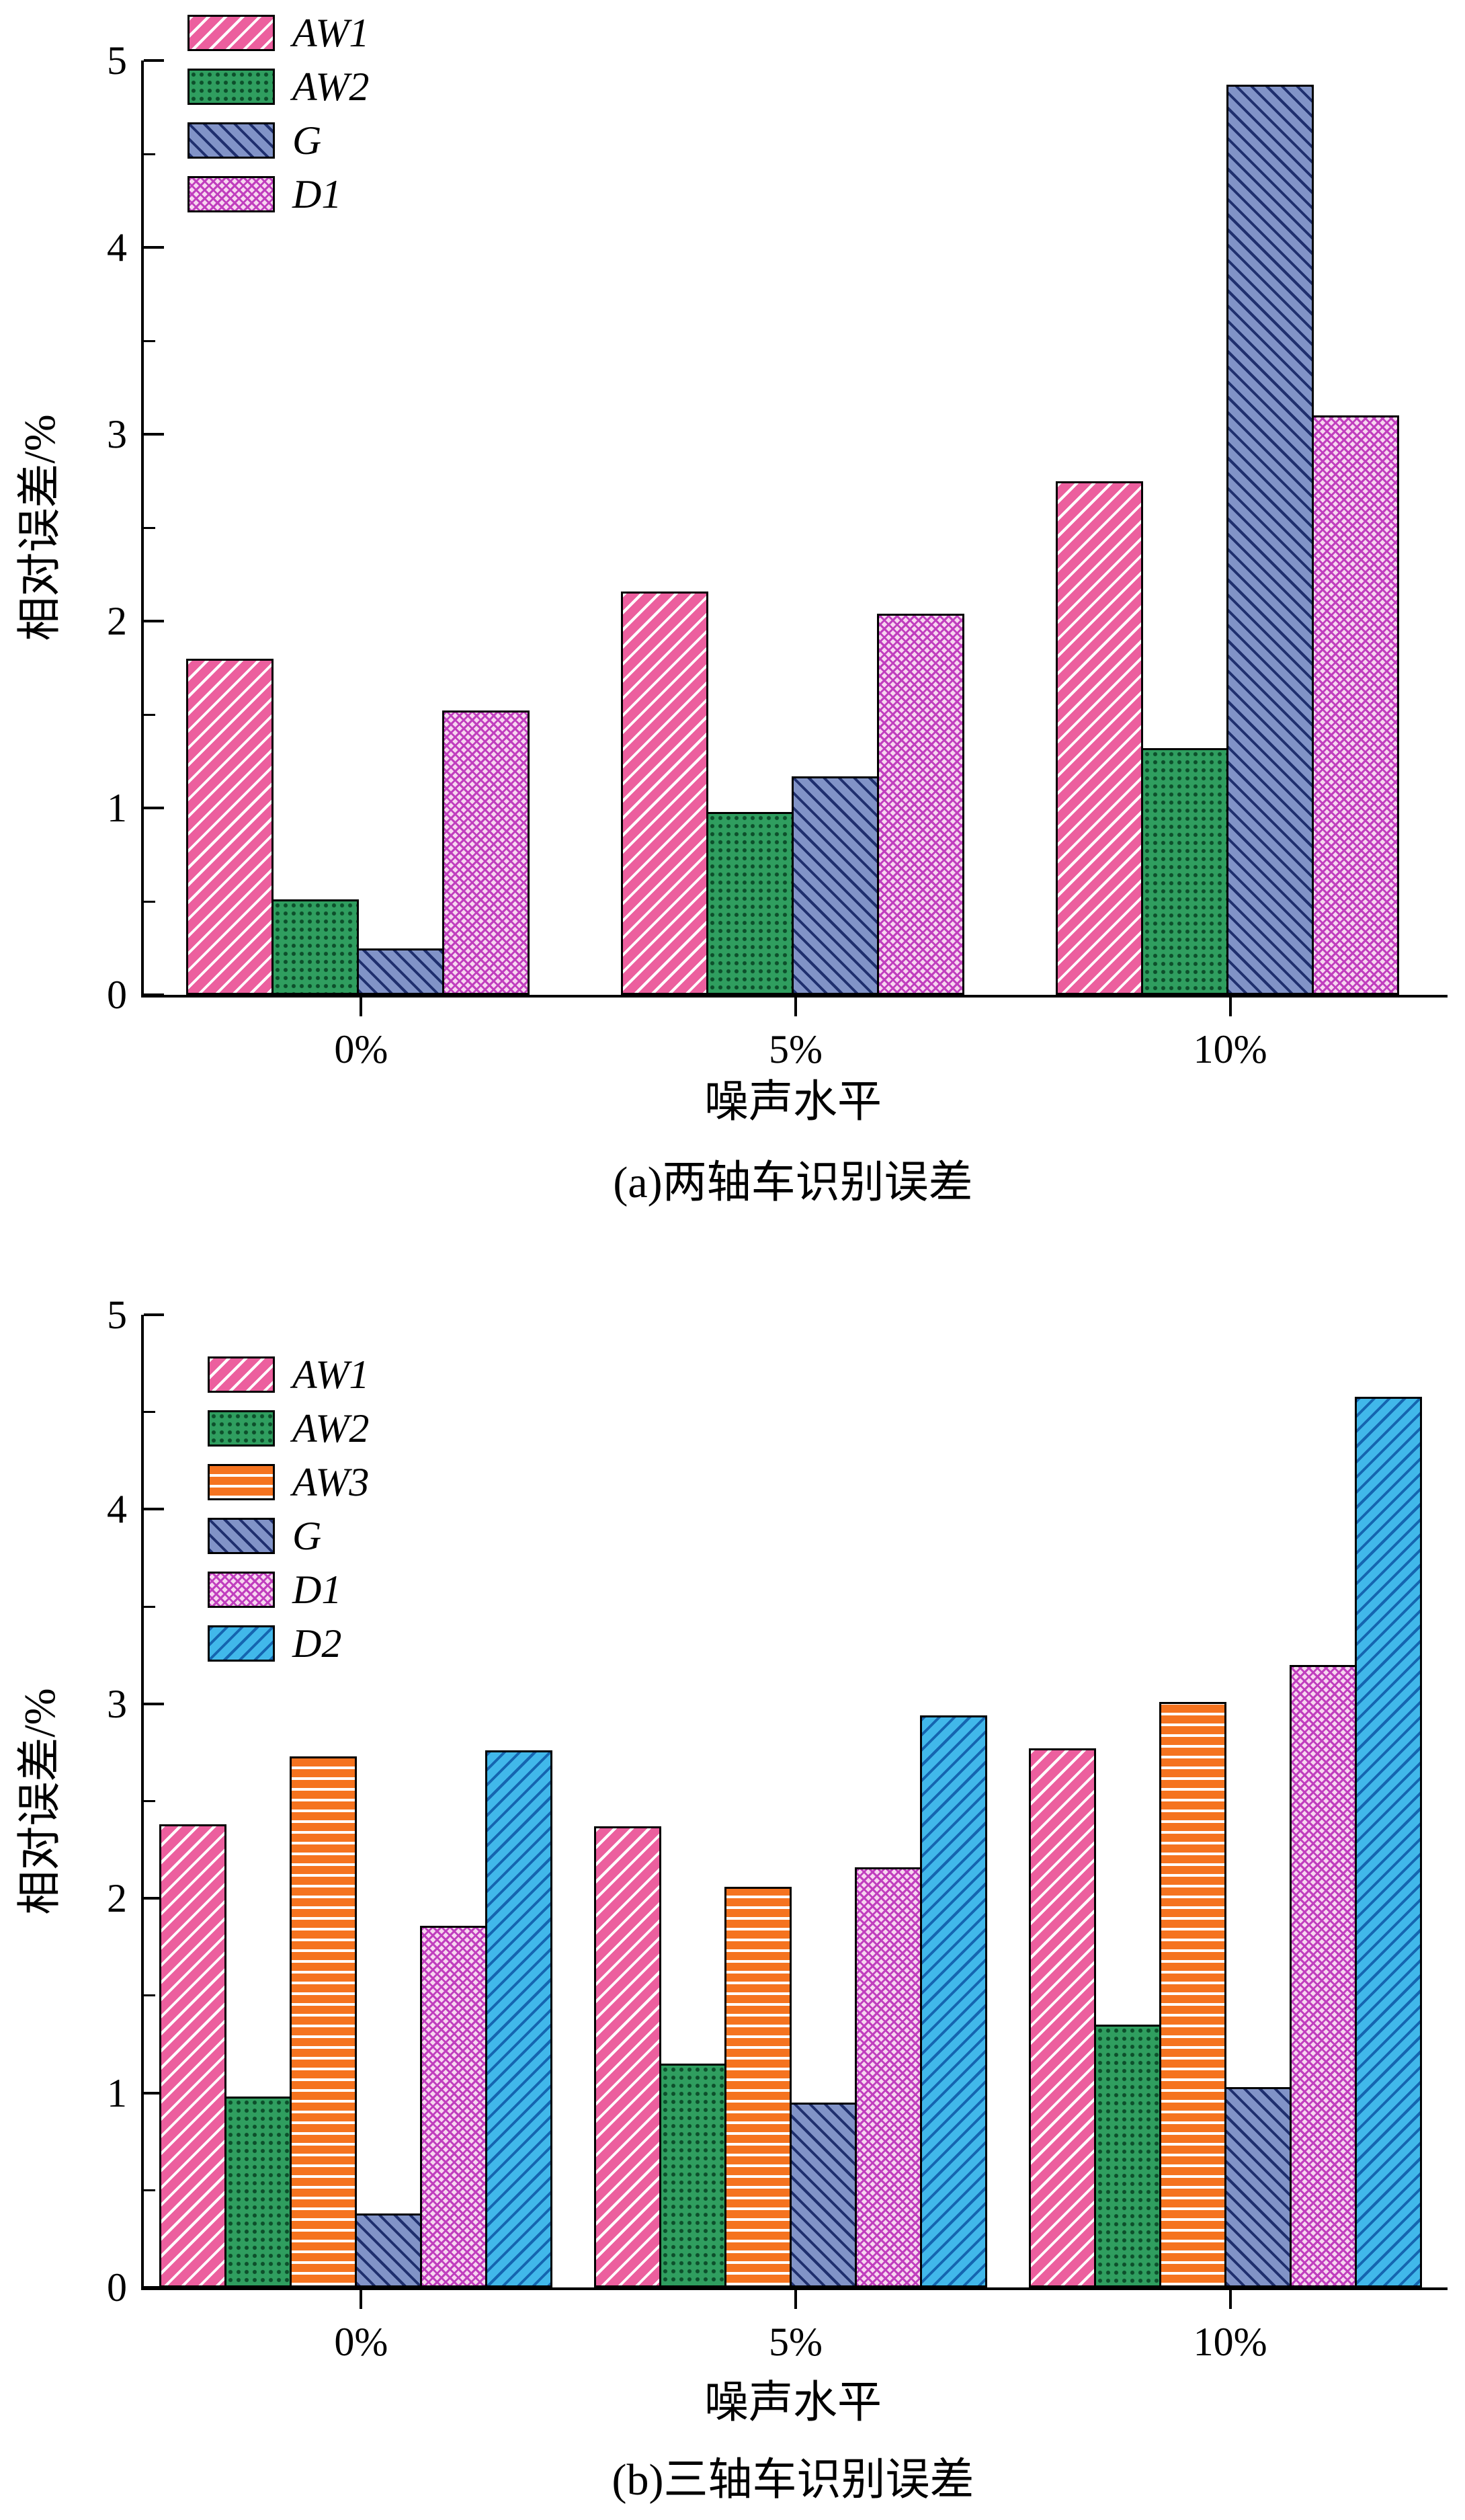  I want to click on legend-label-g: G, so click(307, 140).